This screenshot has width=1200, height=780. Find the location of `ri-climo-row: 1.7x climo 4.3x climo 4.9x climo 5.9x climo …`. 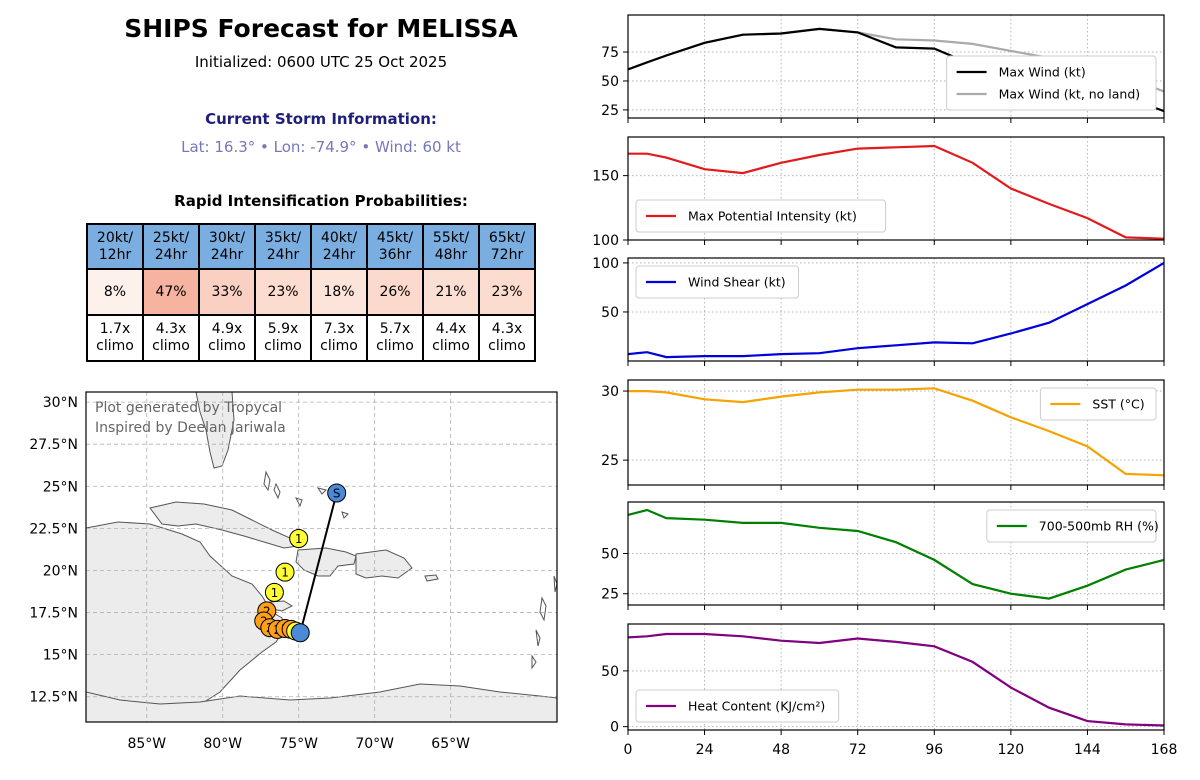

ri-climo-row: 1.7x climo 4.3x climo 4.9x climo 5.9x climo … is located at coordinates (311, 338).